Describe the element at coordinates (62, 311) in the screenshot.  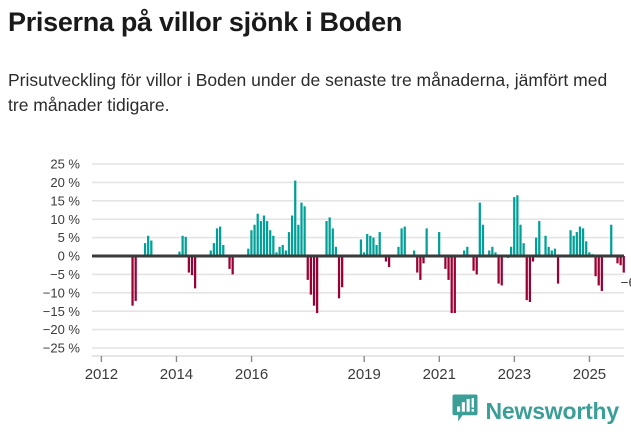
I see `y-axis-tick-label: −15 %` at that location.